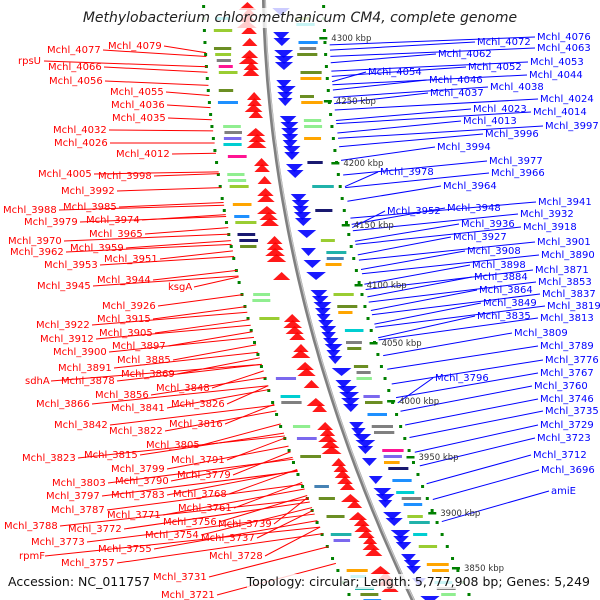 The image size is (600, 600). Describe the element at coordinates (564, 242) in the screenshot. I see `gene-label-reverse: Mchl_3901` at that location.